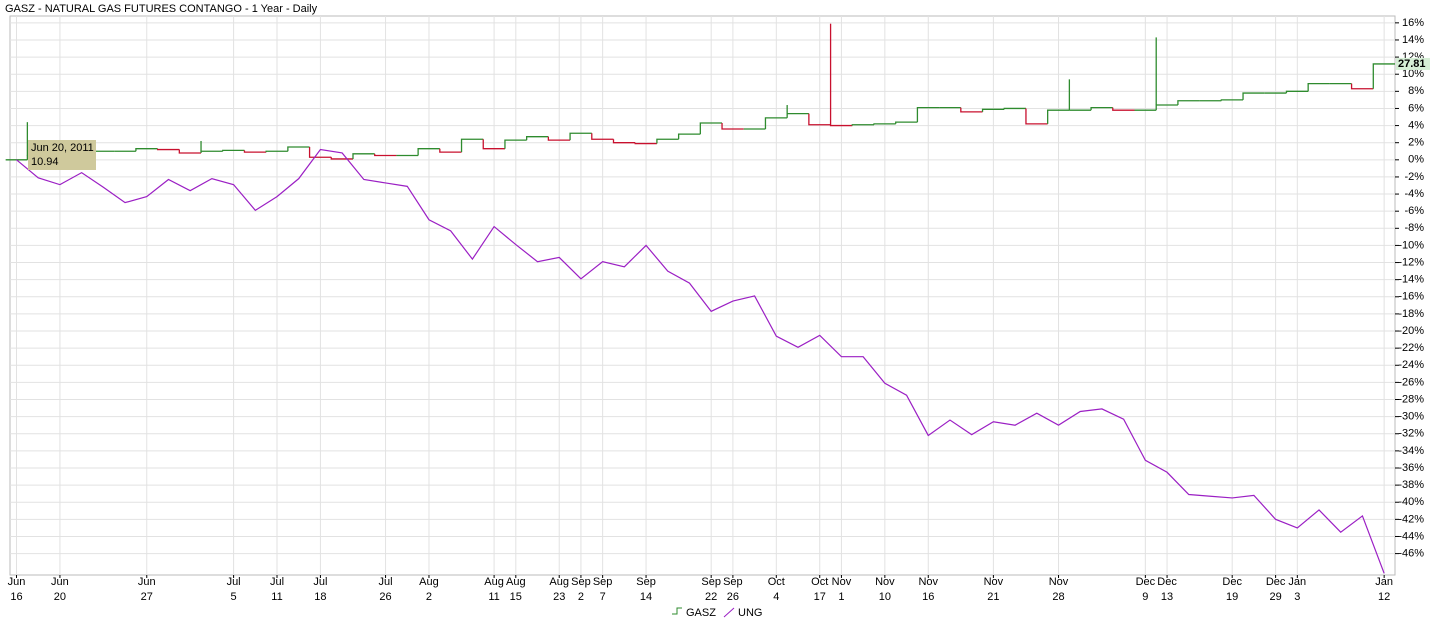  What do you see at coordinates (776, 597) in the screenshot?
I see `x-tick-sublabel: 4` at bounding box center [776, 597].